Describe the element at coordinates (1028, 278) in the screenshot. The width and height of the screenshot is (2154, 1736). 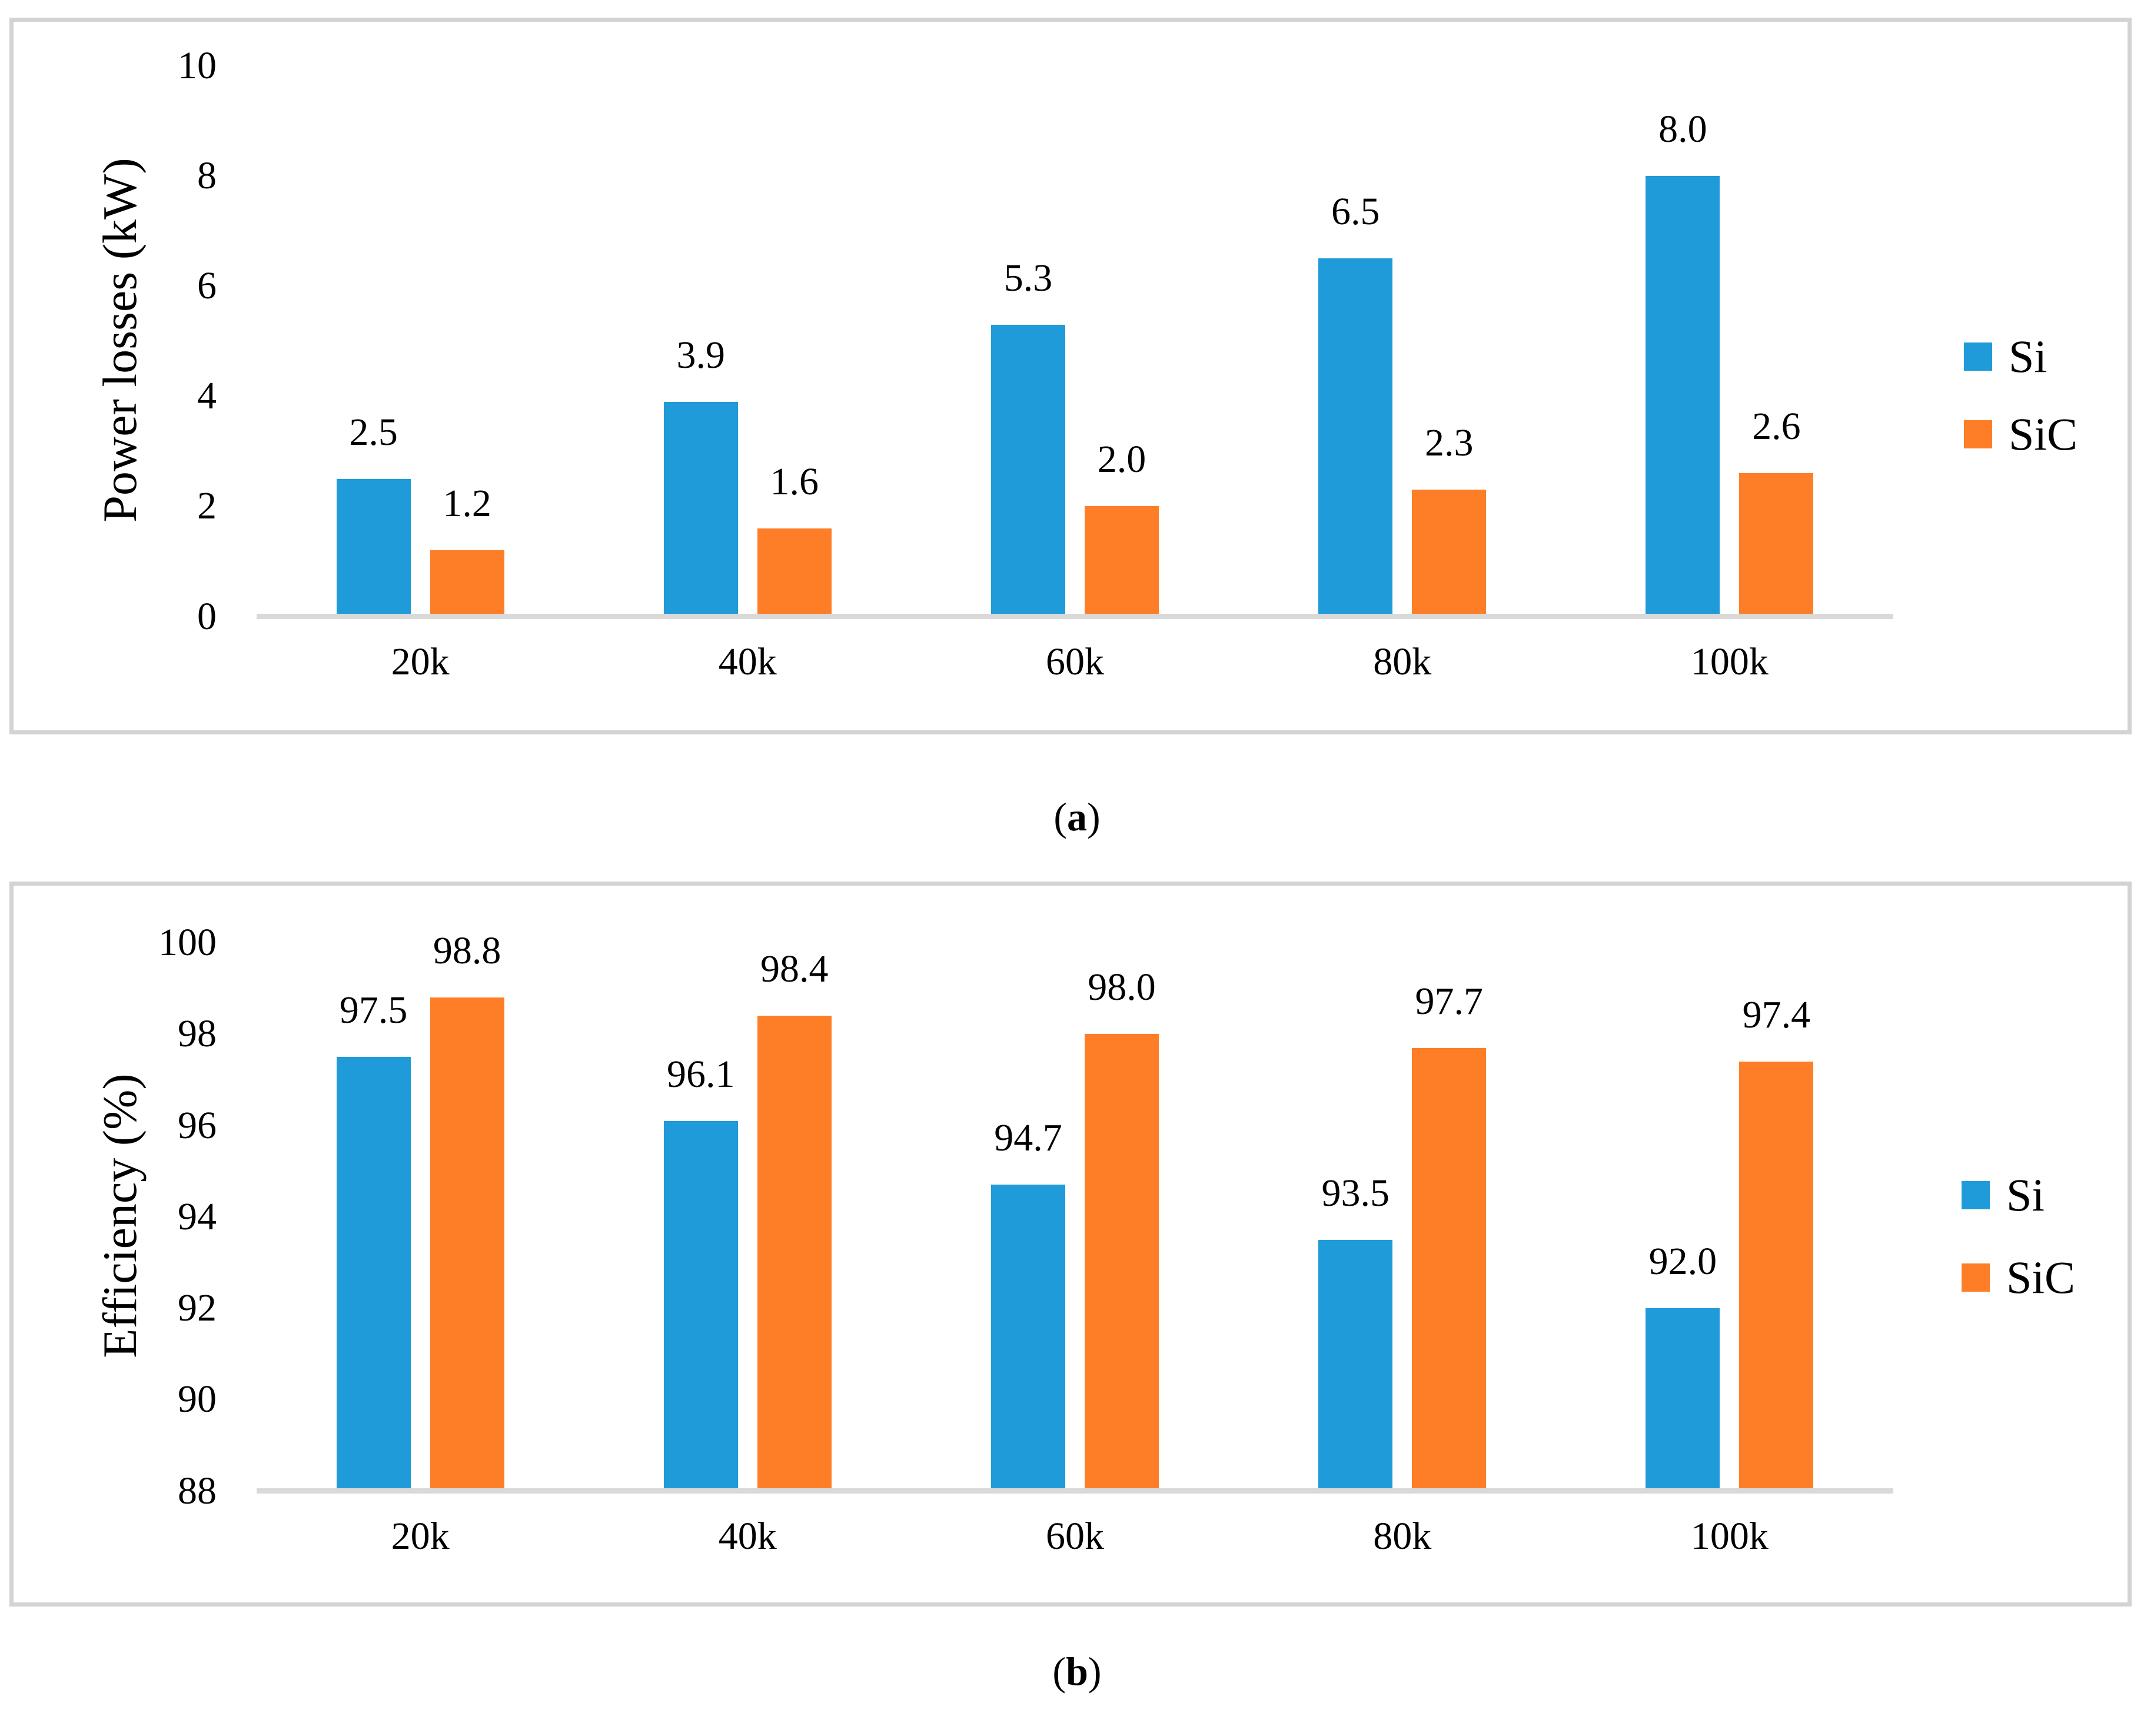
I see `bar-value-label: 5.3` at that location.